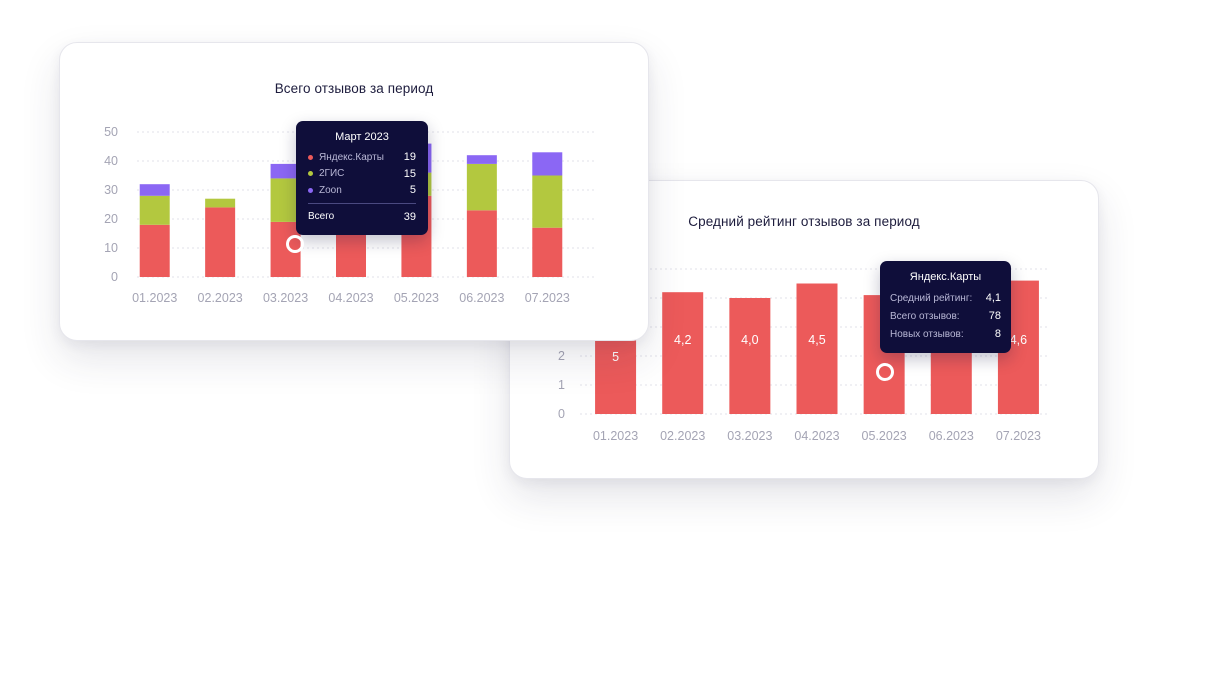 The image size is (1224, 678). I want to click on rating-tooltip-label: Всего отзывов:, so click(925, 316).